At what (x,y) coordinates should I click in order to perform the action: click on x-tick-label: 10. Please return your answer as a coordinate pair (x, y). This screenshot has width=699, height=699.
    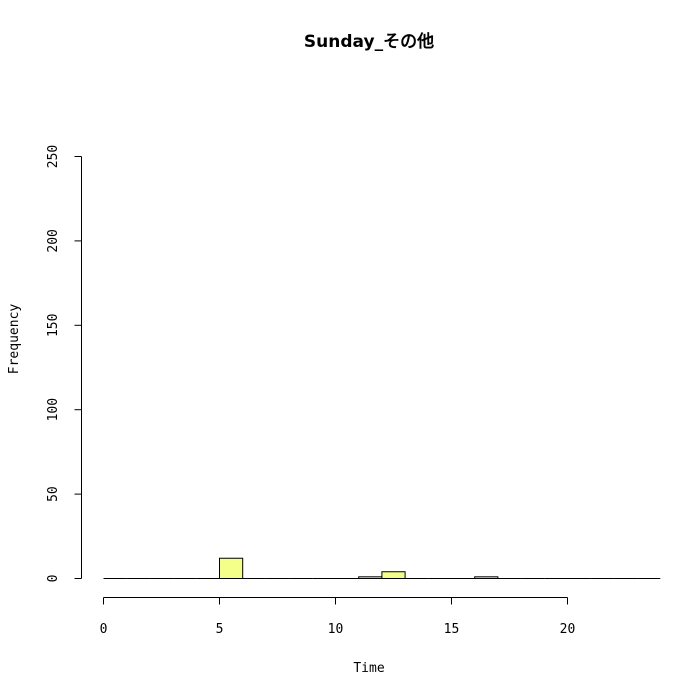
    Looking at the image, I should click on (336, 629).